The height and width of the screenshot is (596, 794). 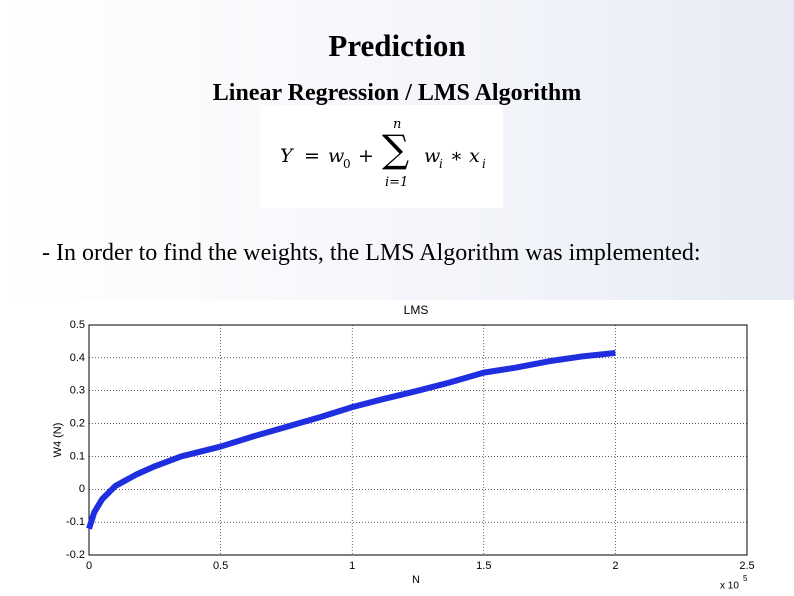 What do you see at coordinates (352, 566) in the screenshot?
I see `x-tick-label: 1` at bounding box center [352, 566].